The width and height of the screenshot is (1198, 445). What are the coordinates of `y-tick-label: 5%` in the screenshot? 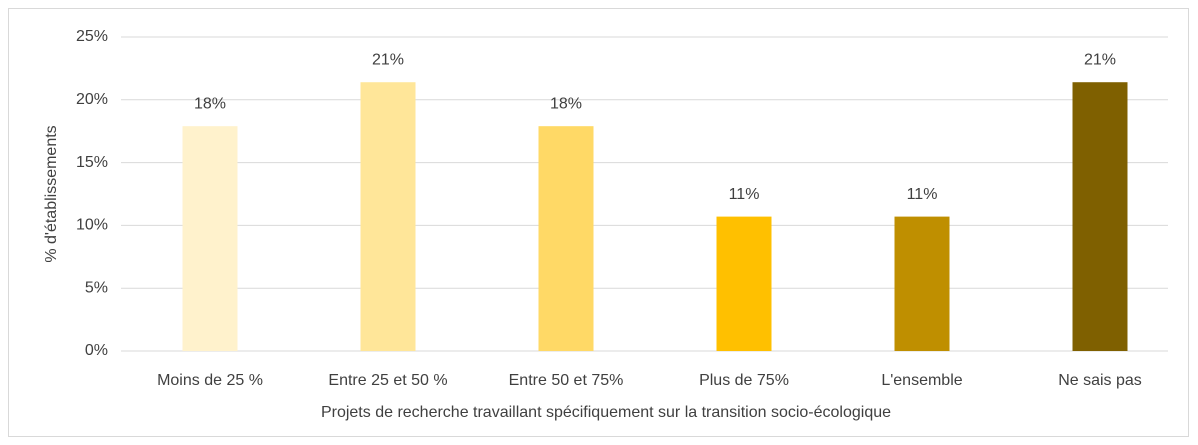 It's located at (96, 287).